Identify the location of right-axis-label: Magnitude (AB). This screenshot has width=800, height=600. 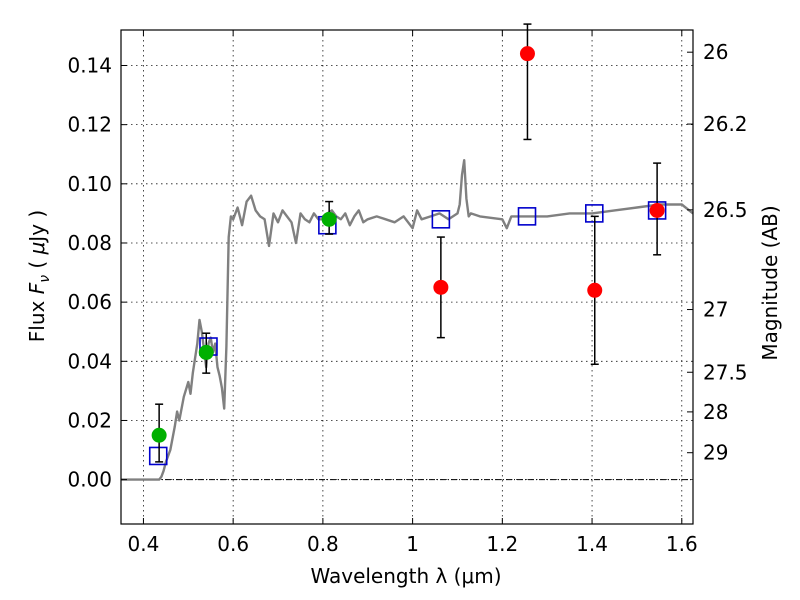
(770, 282).